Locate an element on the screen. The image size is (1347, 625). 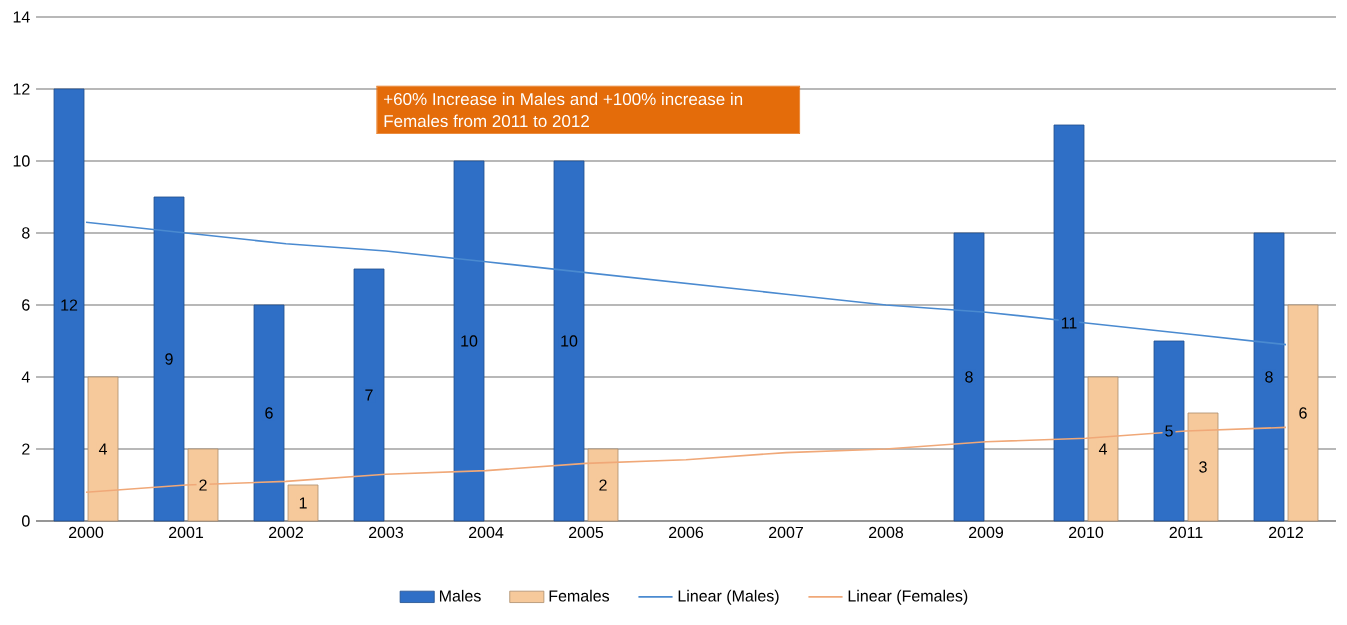
legend-label: Males is located at coordinates (460, 595).